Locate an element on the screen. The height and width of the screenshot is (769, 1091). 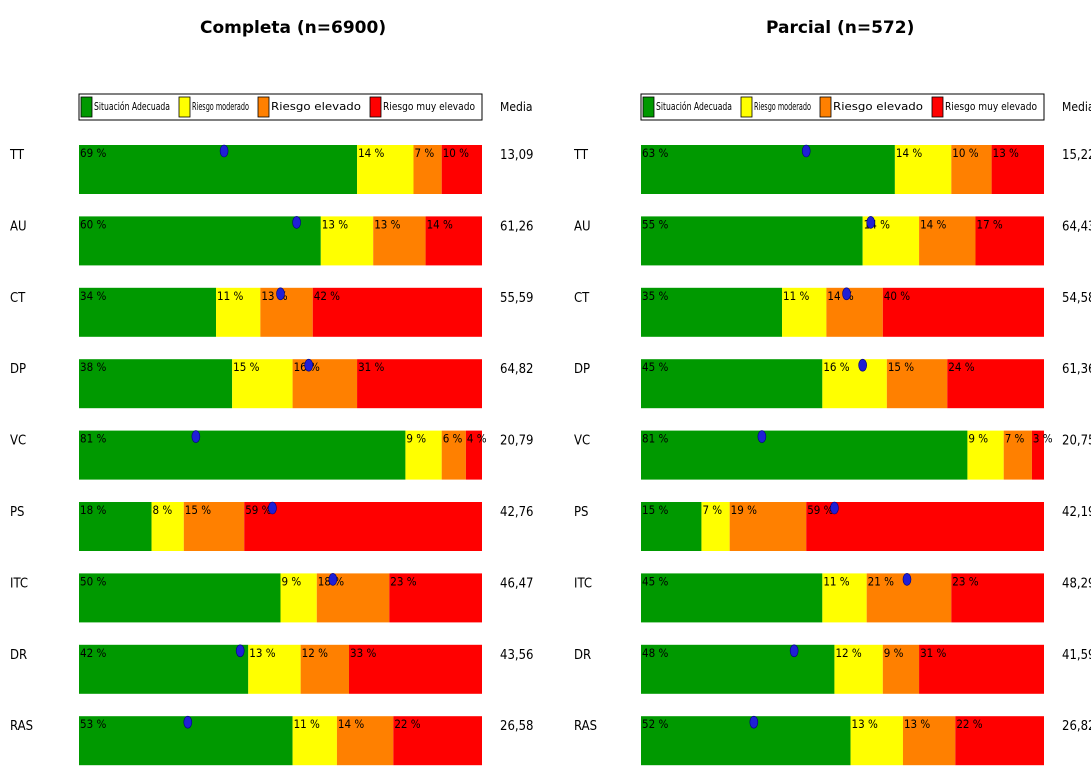
category-label: RAS is located at coordinates (21, 726).